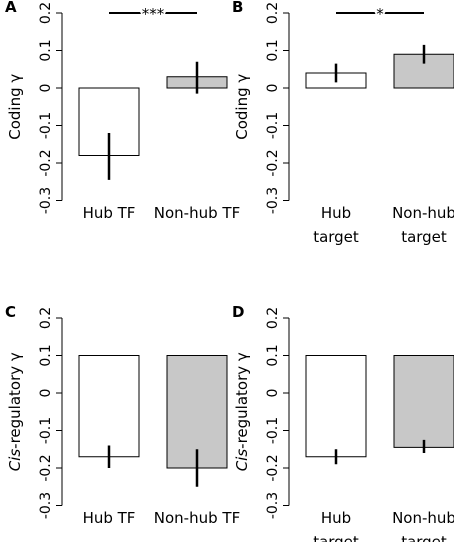 Image resolution: width=454 pixels, height=542 pixels. I want to click on panel-letter: D, so click(238, 312).